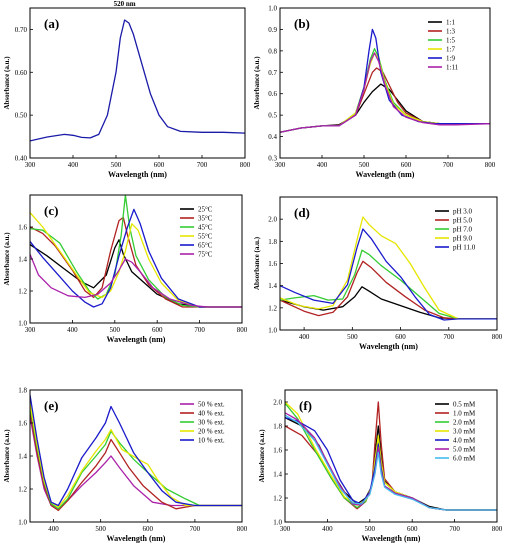  What do you see at coordinates (21, 30) in the screenshot?
I see `y-tick-label: 0.70` at bounding box center [21, 30].